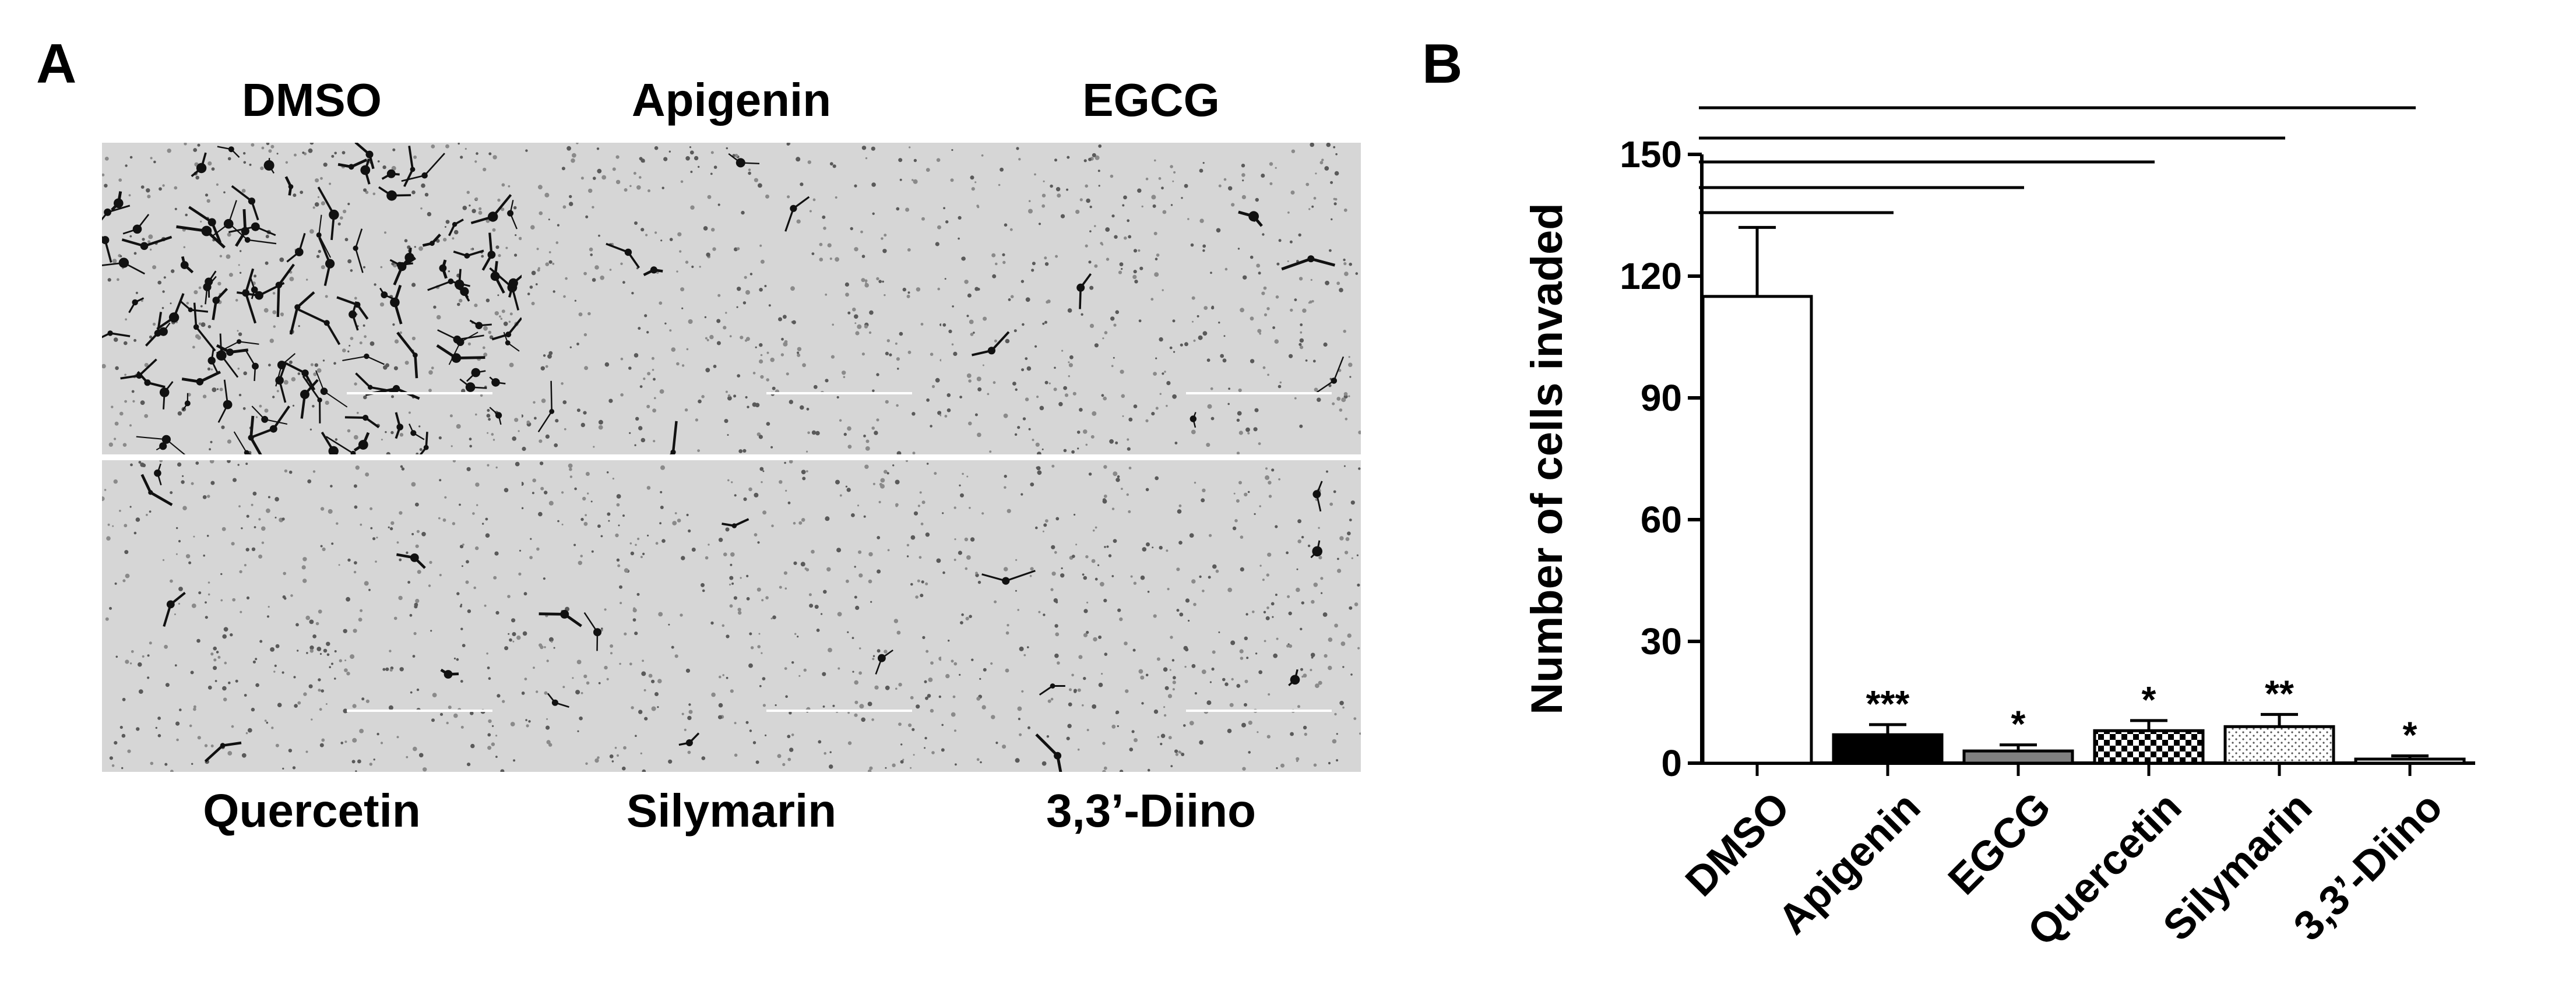 The width and height of the screenshot is (2576, 1002). What do you see at coordinates (2280, 693) in the screenshot?
I see `significance-label: **` at bounding box center [2280, 693].